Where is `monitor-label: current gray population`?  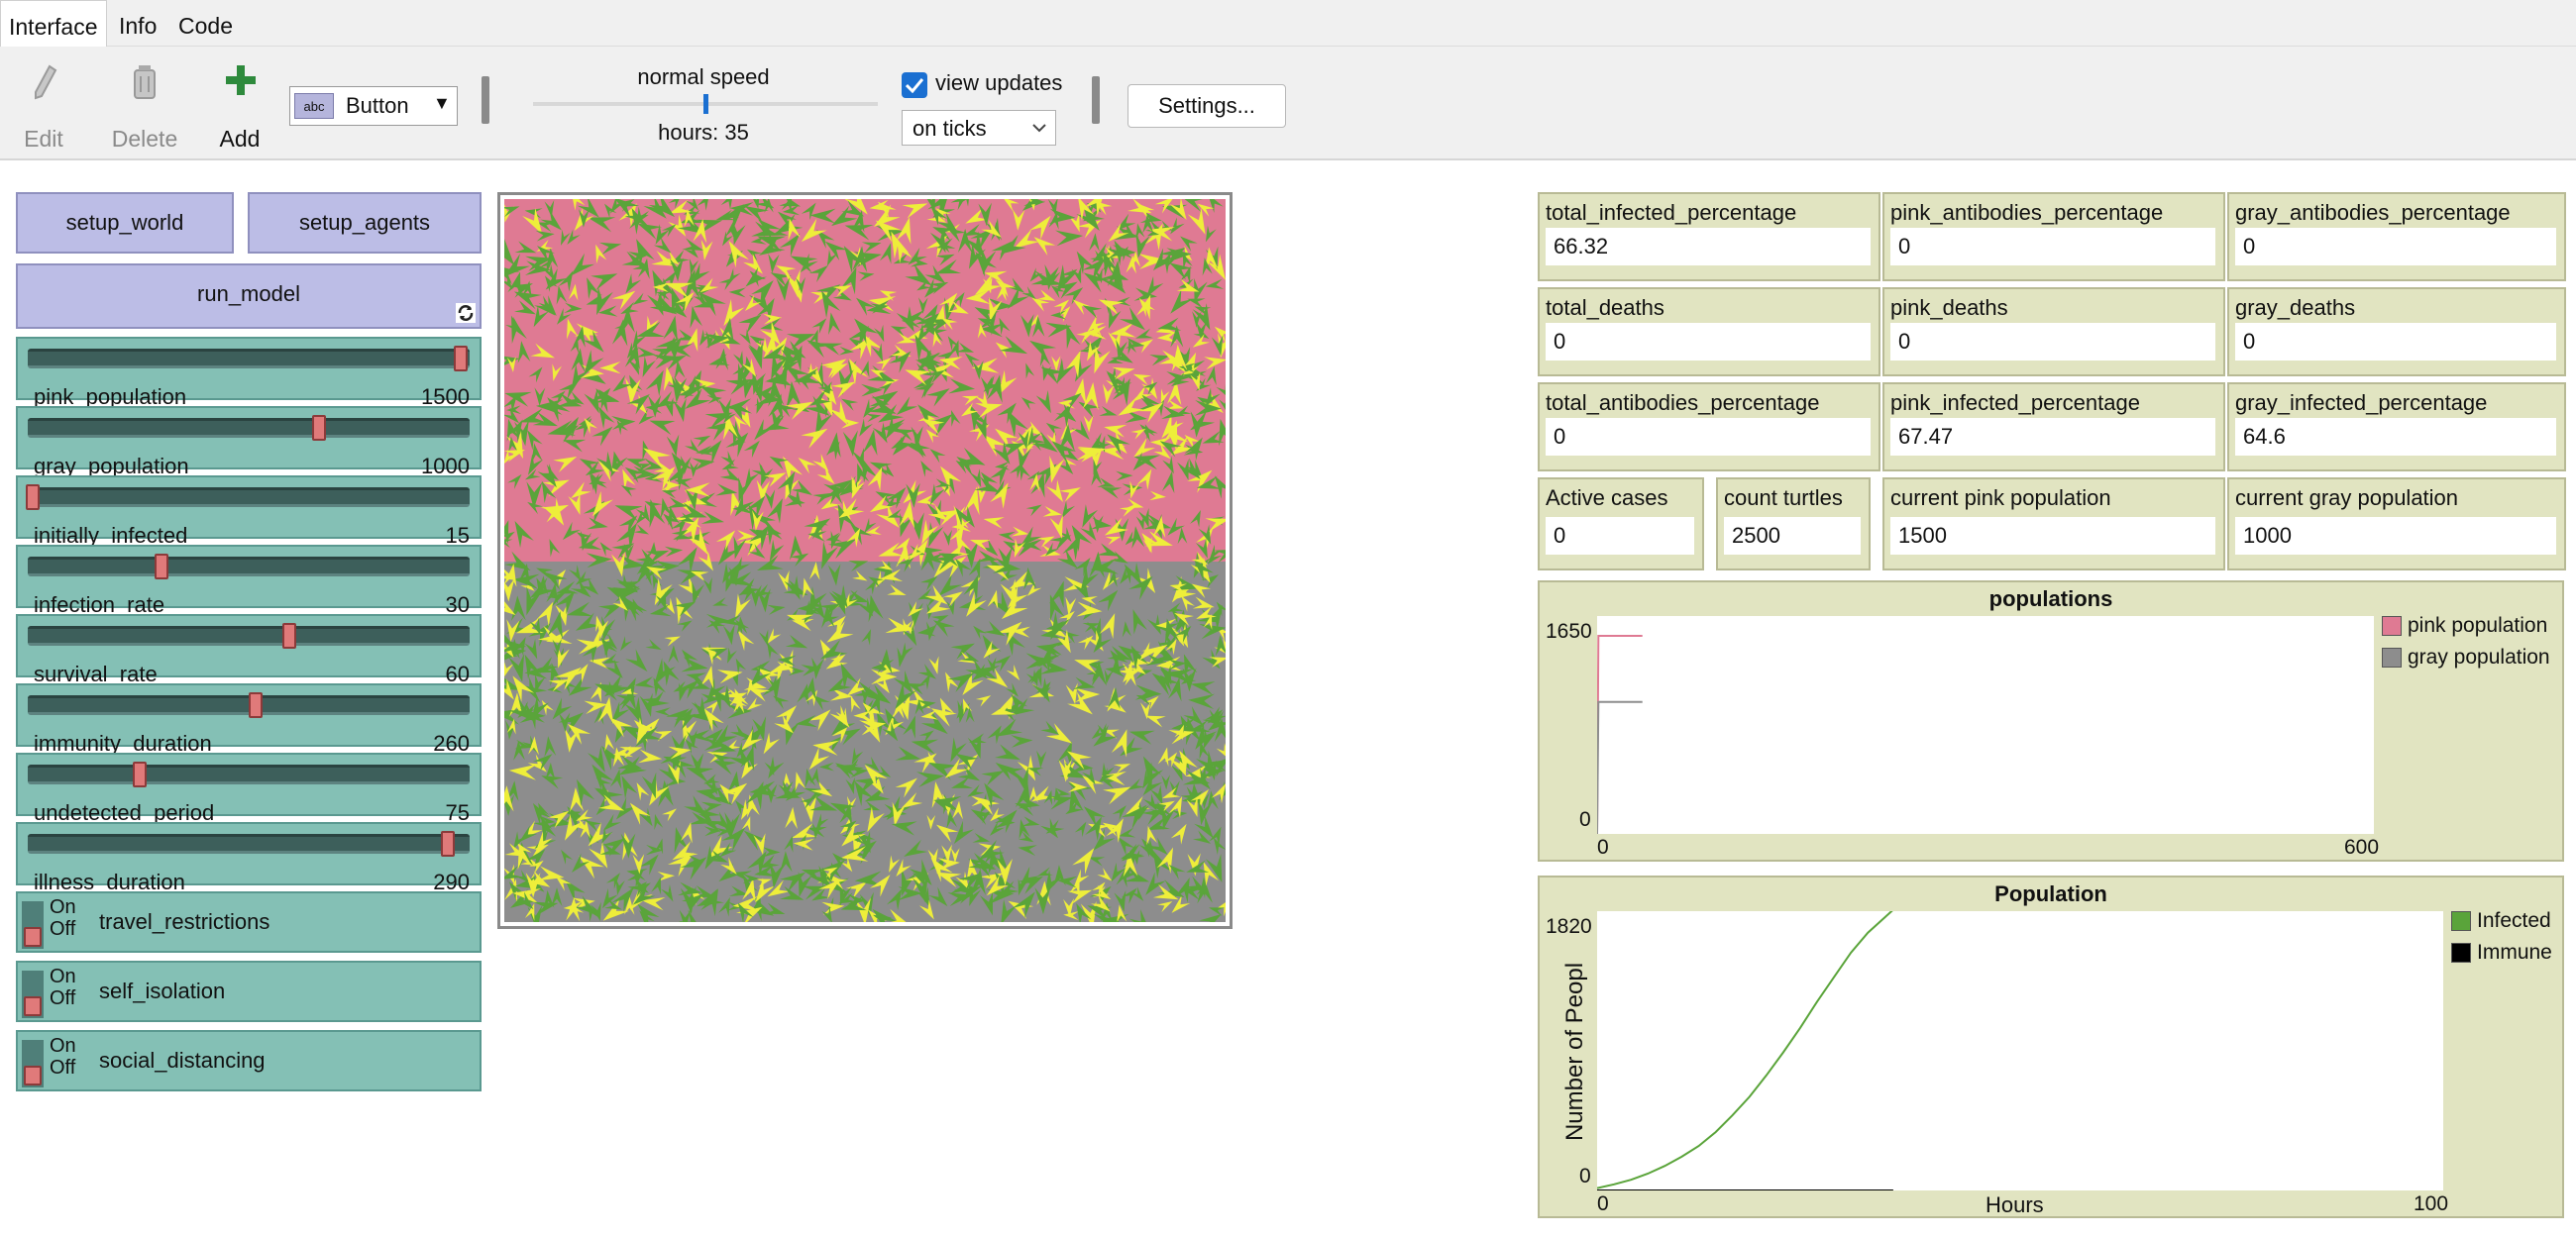
monitor-label: current gray population is located at coordinates (2347, 498).